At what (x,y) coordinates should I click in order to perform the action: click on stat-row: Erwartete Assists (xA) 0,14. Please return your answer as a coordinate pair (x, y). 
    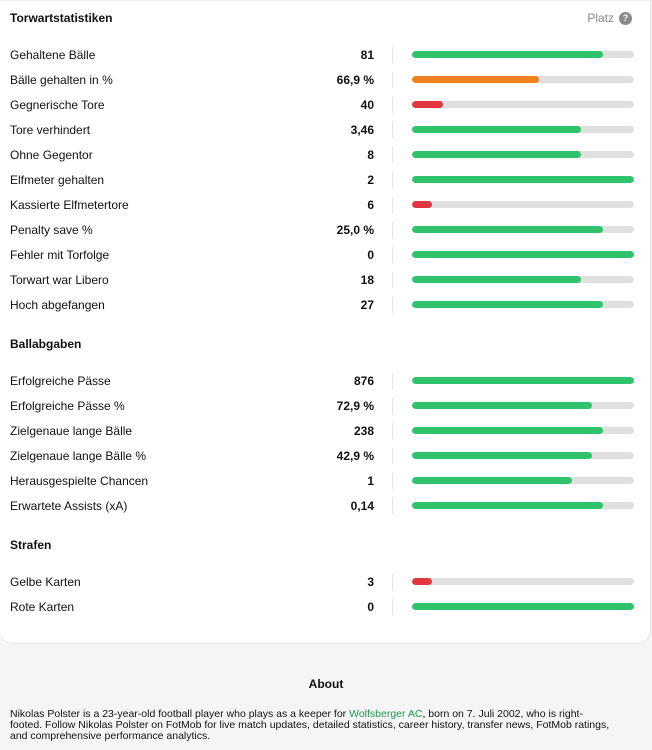
    Looking at the image, I should click on (325, 506).